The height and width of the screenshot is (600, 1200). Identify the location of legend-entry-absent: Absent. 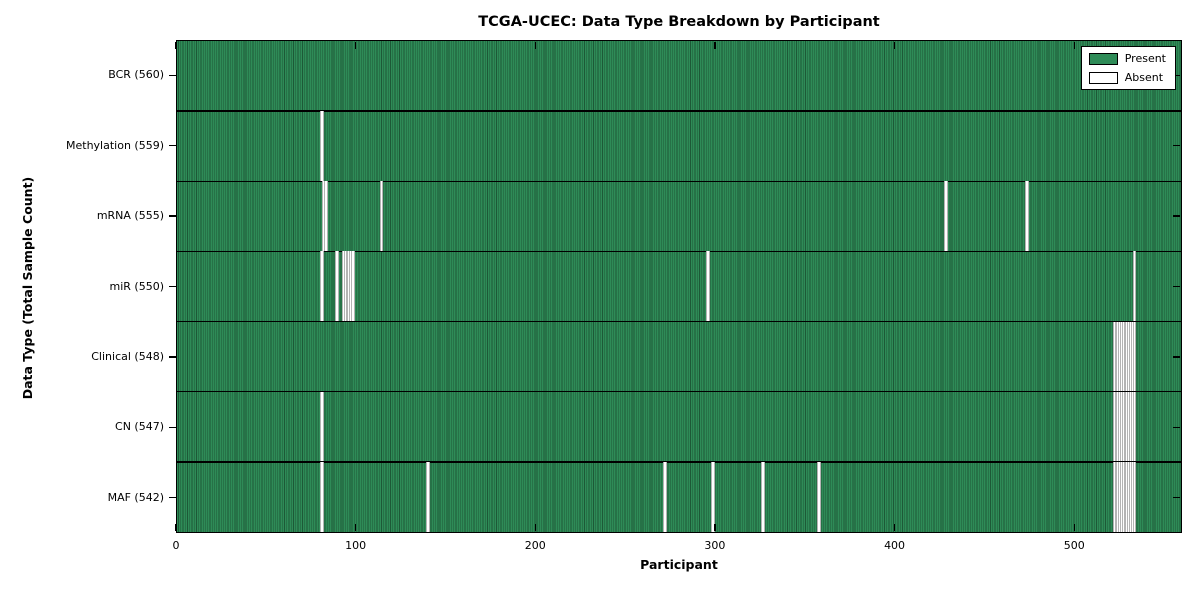
(1127, 77).